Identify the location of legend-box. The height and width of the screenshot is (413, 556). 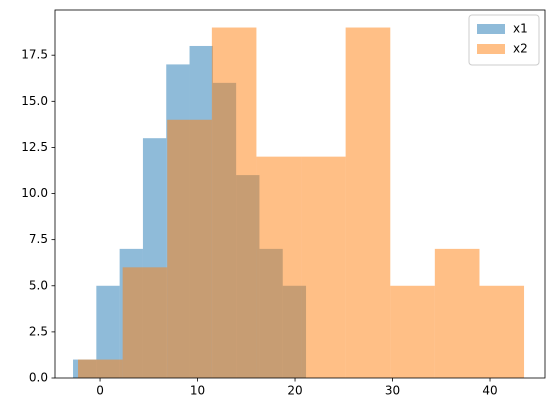
(504, 40).